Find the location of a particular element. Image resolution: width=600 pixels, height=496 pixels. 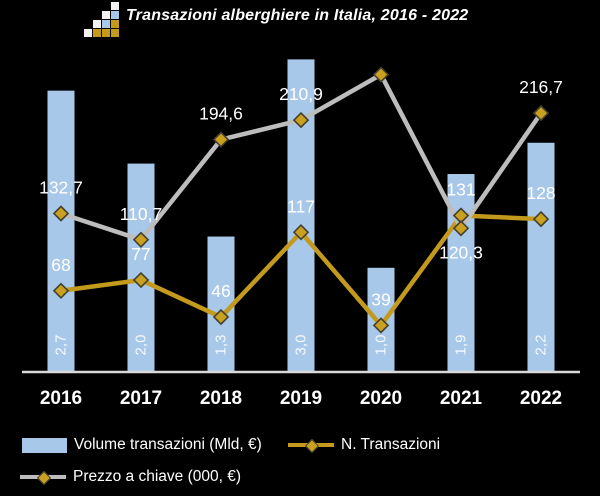

line-data-label: 132,7 is located at coordinates (61, 187).